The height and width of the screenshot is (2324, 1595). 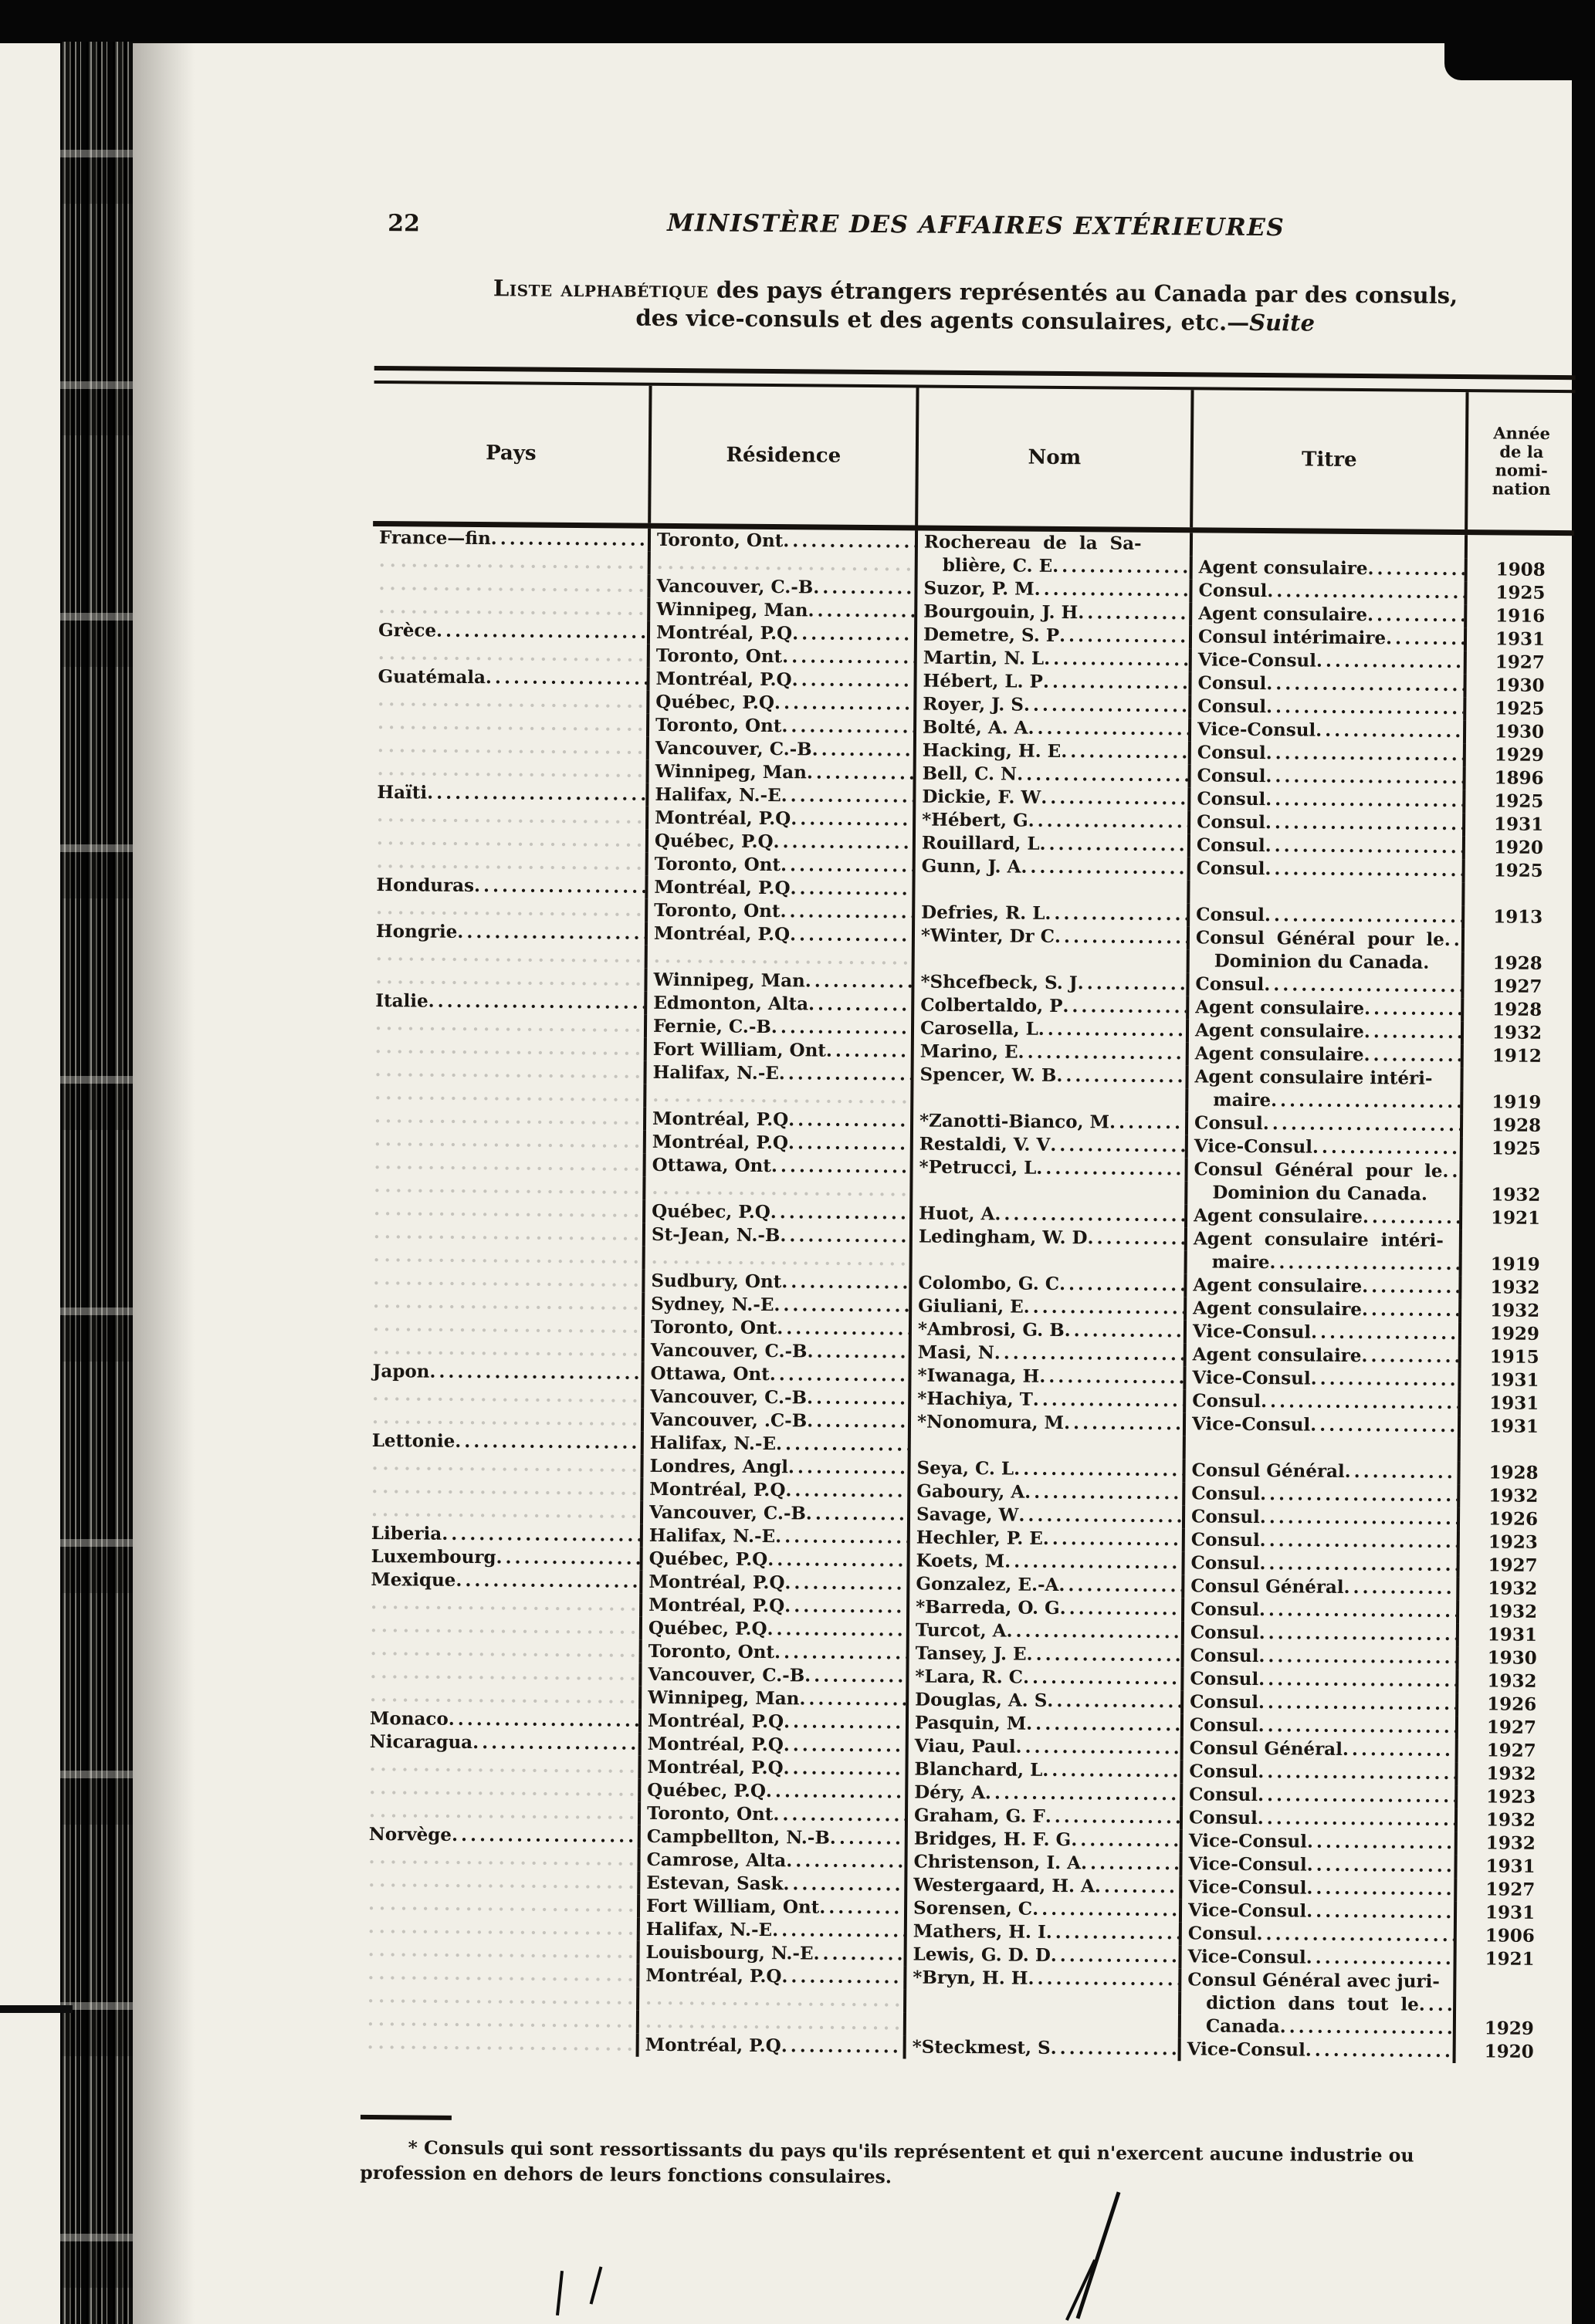 What do you see at coordinates (510, 539) in the screenshot?
I see `cell-pays: France—fin` at bounding box center [510, 539].